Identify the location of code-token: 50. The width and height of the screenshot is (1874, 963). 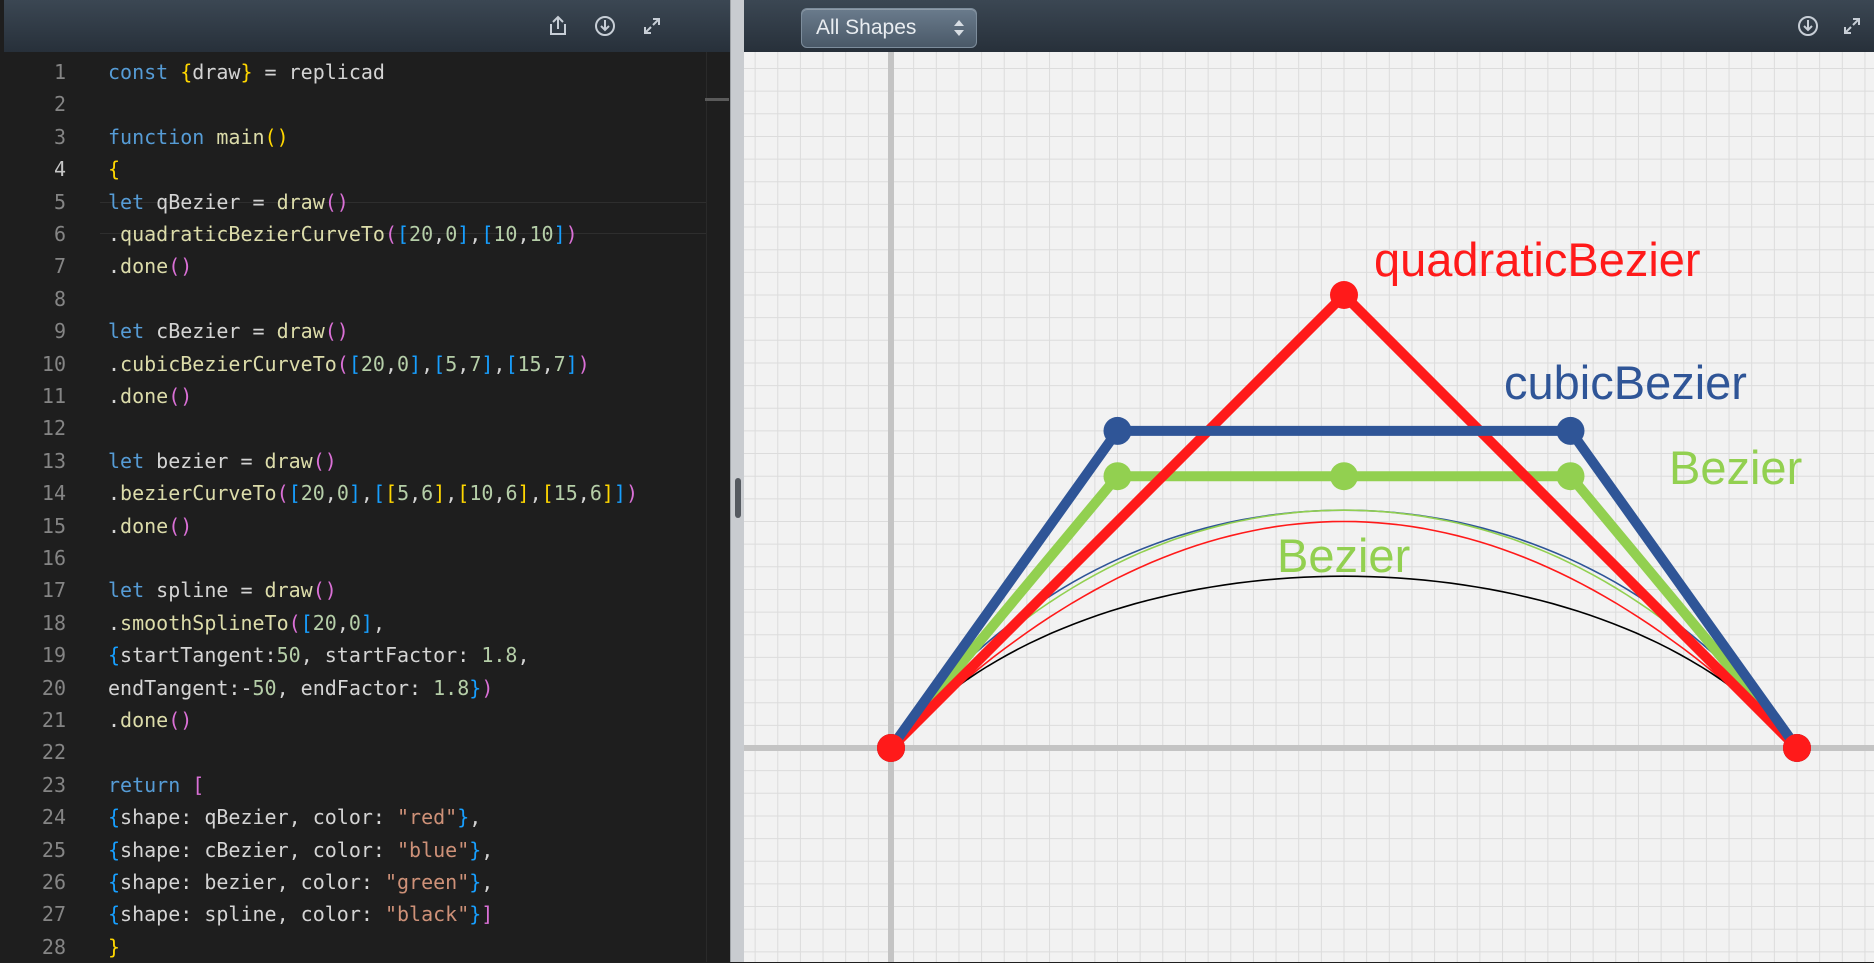
(288, 655).